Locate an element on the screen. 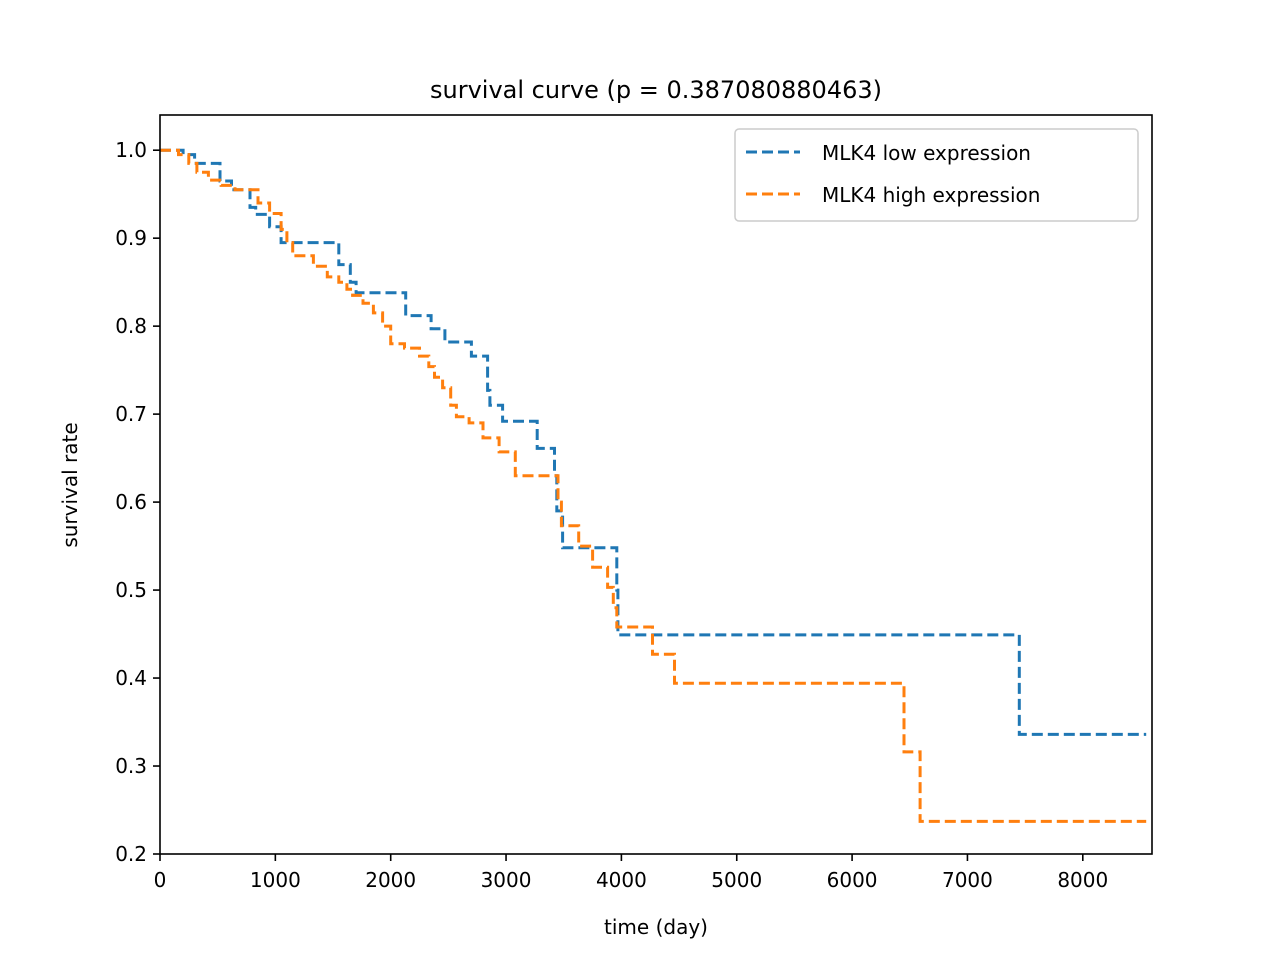  legend: MLK4 low expression MLK4 high expression is located at coordinates (936, 175).